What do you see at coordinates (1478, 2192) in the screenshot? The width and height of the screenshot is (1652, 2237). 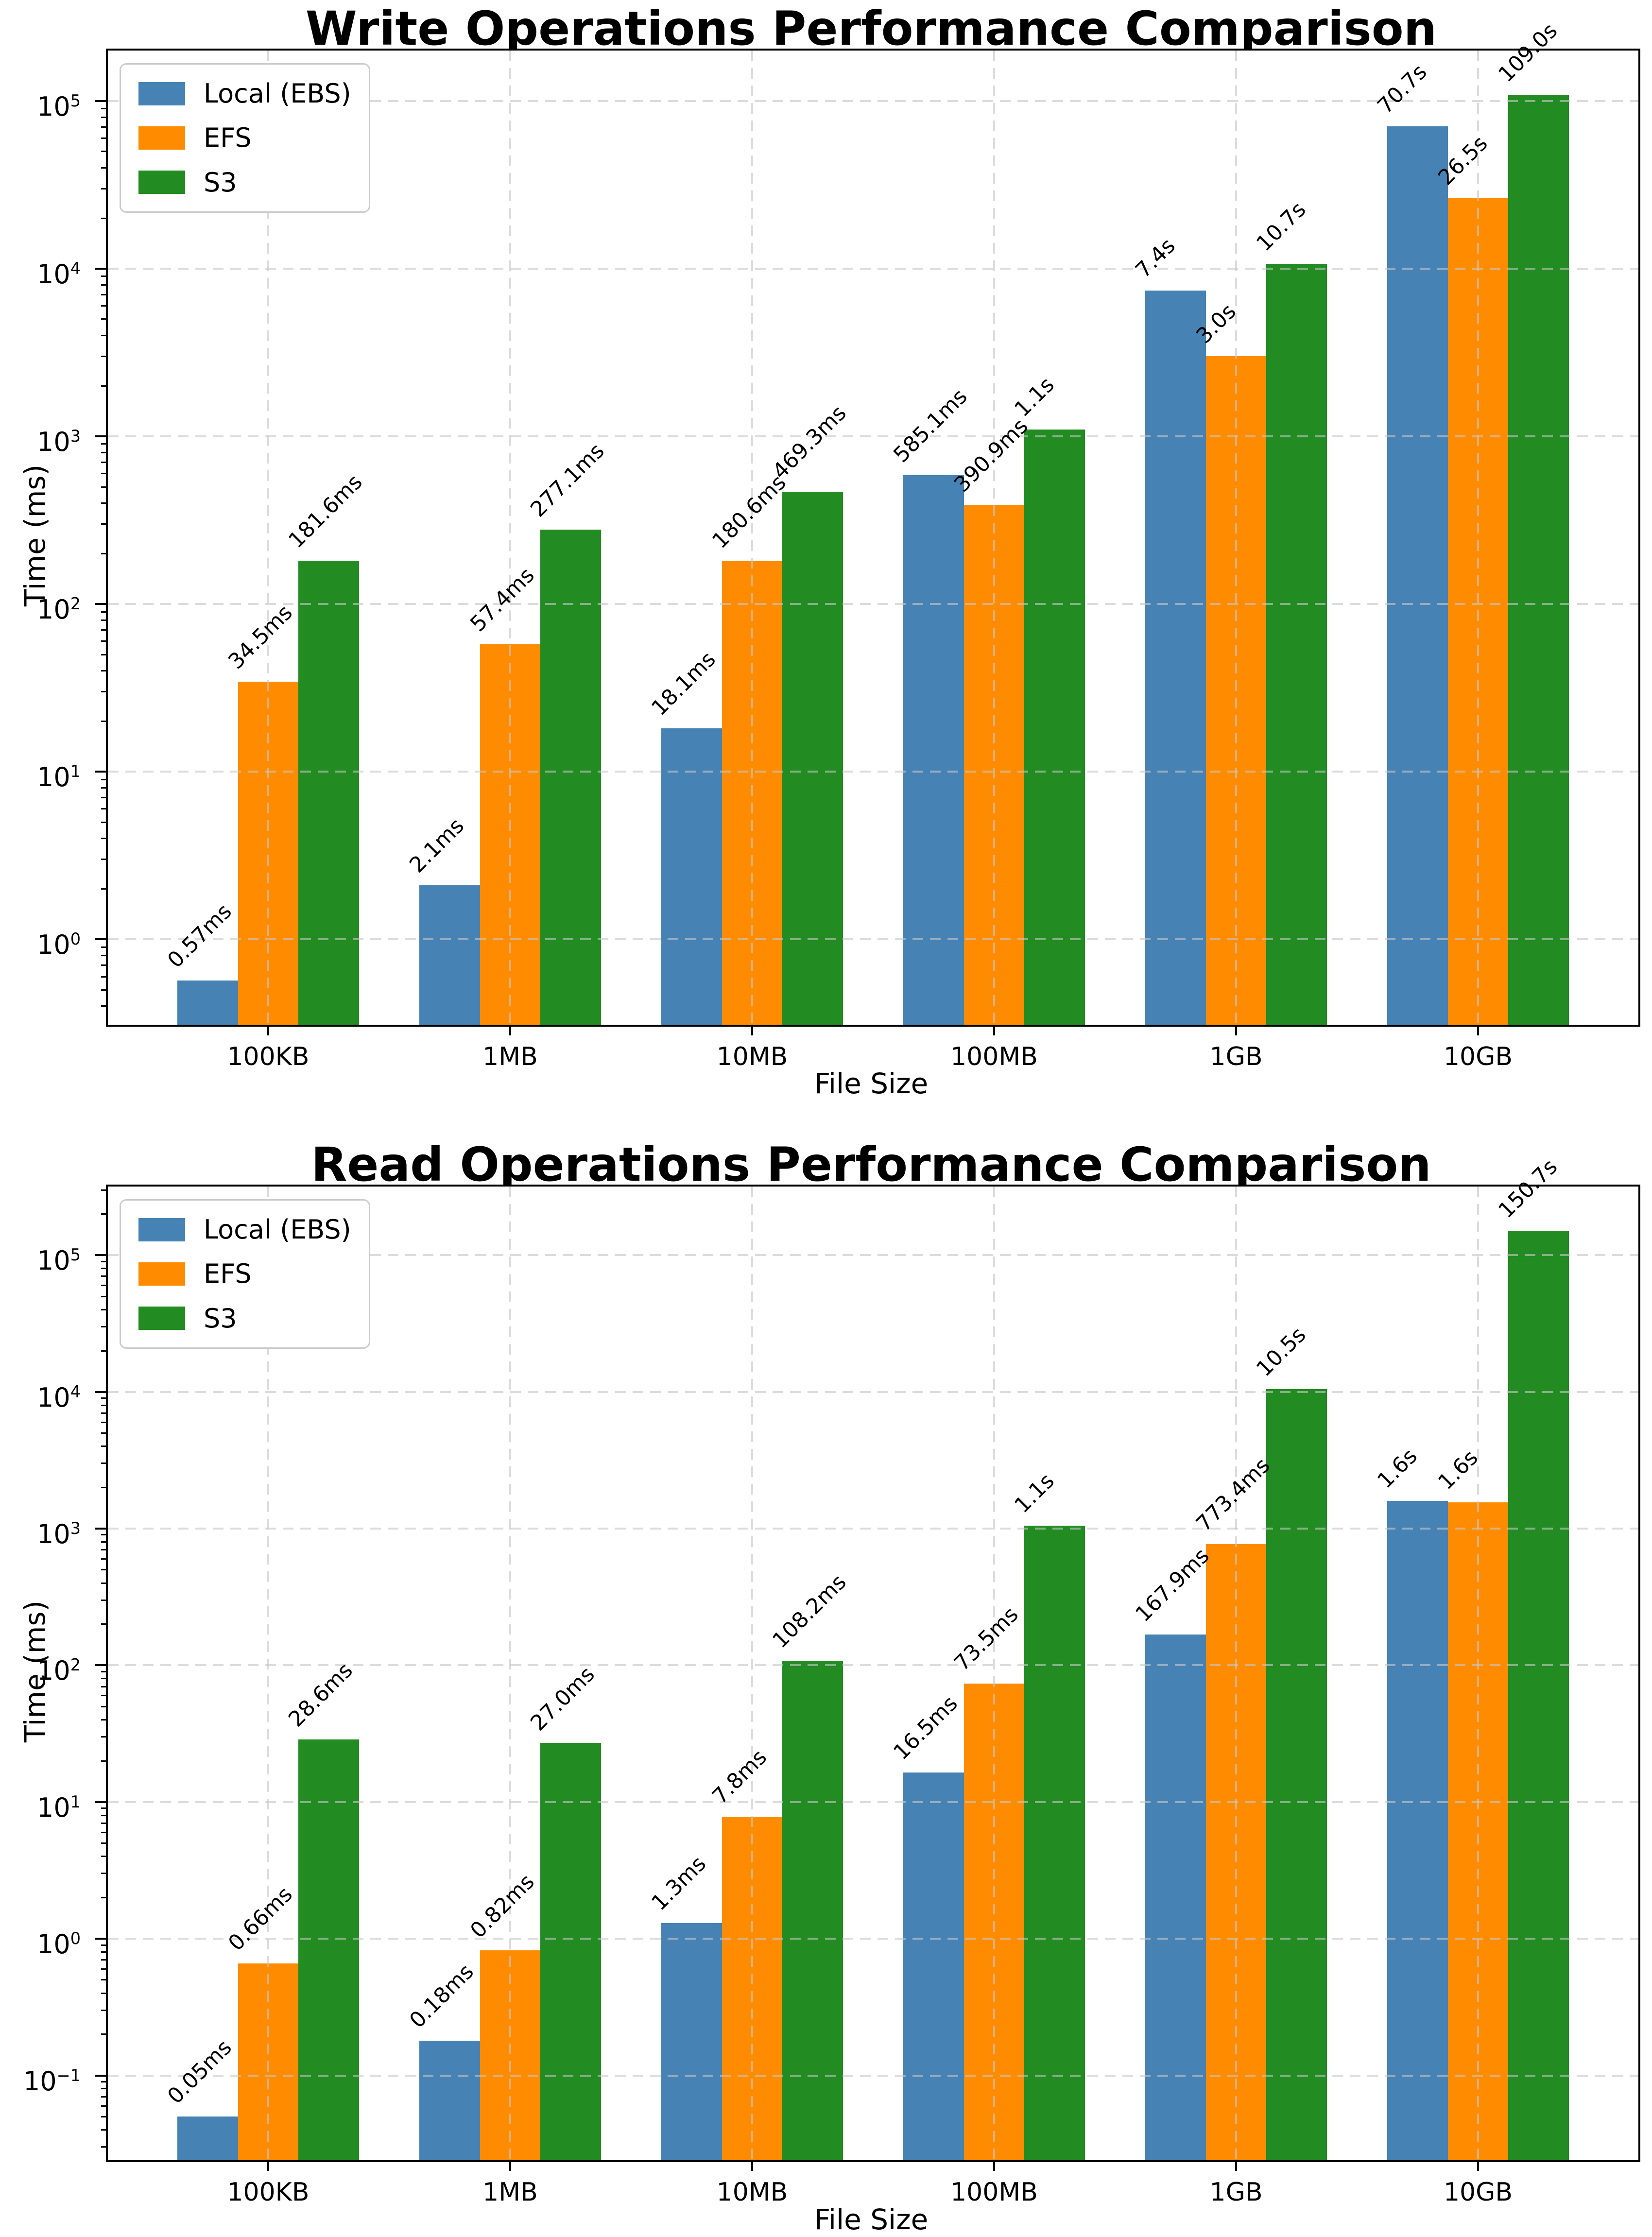 I see `x-tick-label: 10GB` at bounding box center [1478, 2192].